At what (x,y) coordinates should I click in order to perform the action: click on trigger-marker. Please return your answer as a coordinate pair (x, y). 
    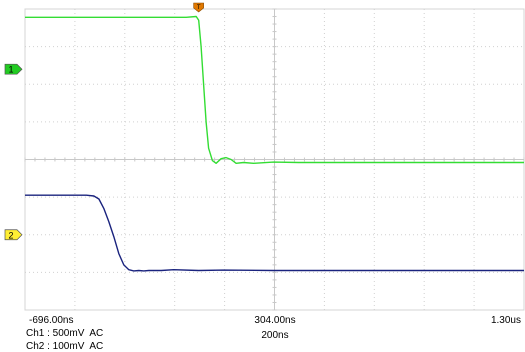
    Looking at the image, I should click on (198, 7).